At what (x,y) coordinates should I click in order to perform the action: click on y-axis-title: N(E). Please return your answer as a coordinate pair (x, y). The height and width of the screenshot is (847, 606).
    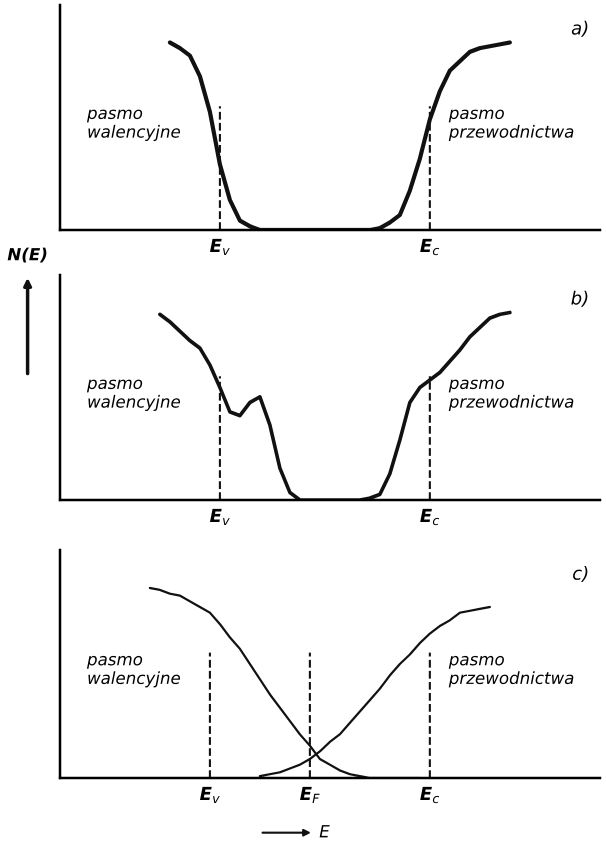
    Looking at the image, I should click on (27, 255).